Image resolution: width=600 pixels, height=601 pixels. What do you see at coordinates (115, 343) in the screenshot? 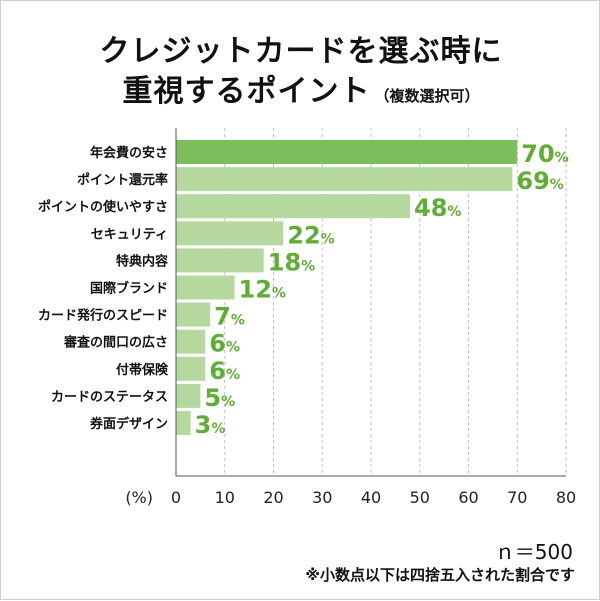
I see `category-label-7: 審査の間口の広さ` at bounding box center [115, 343].